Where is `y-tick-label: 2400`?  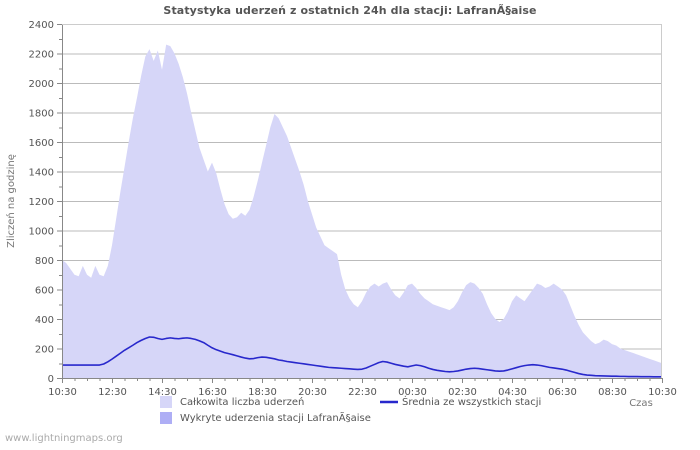
y-tick-label: 2400 is located at coordinates (41, 25).